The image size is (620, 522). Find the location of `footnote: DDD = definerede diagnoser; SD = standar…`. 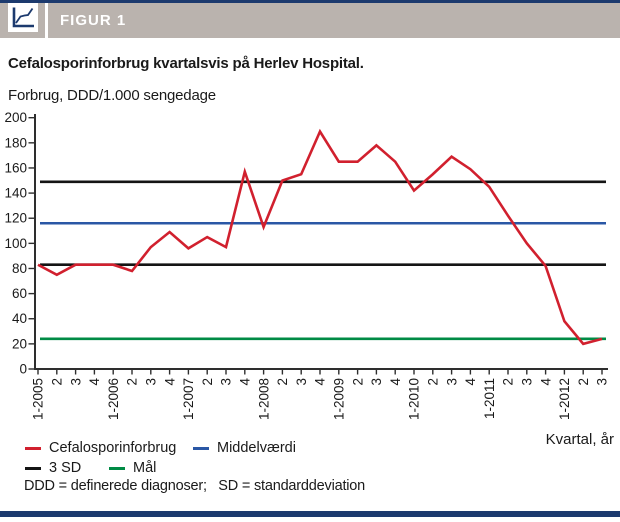

footnote: DDD = definerede diagnoser; SD = standar… is located at coordinates (195, 486).